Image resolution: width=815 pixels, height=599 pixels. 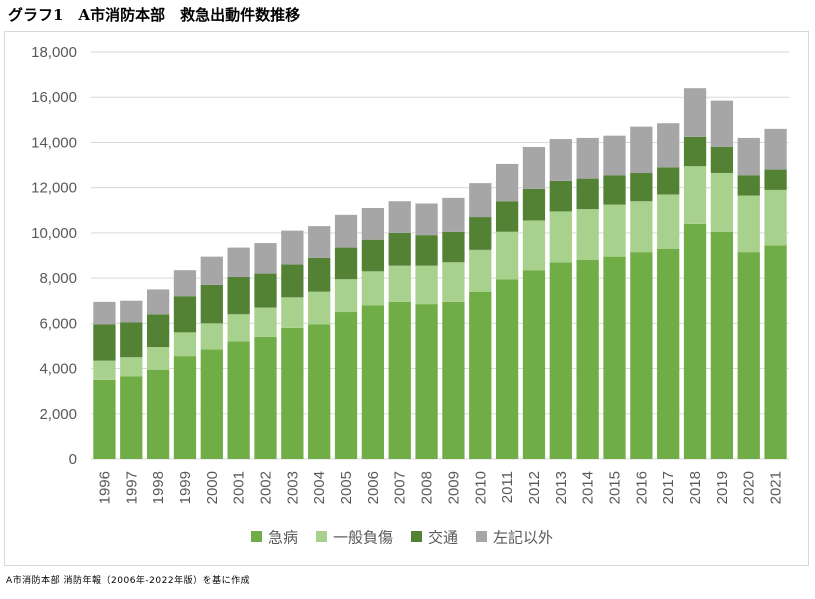 I want to click on legend-label: 急病, so click(x=283, y=538).